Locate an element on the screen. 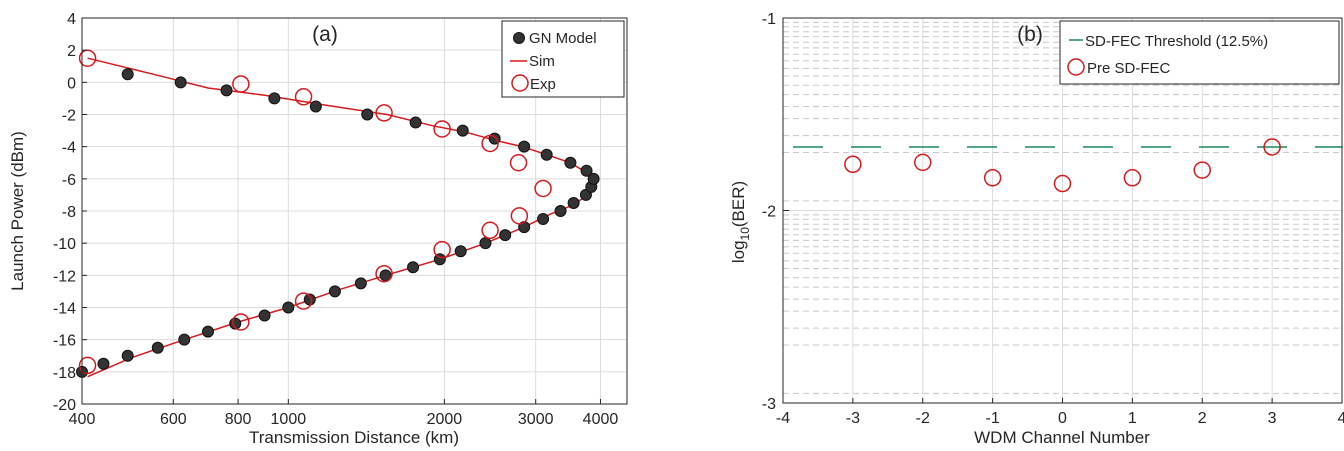  panel-b-legend-box is located at coordinates (1199, 52).